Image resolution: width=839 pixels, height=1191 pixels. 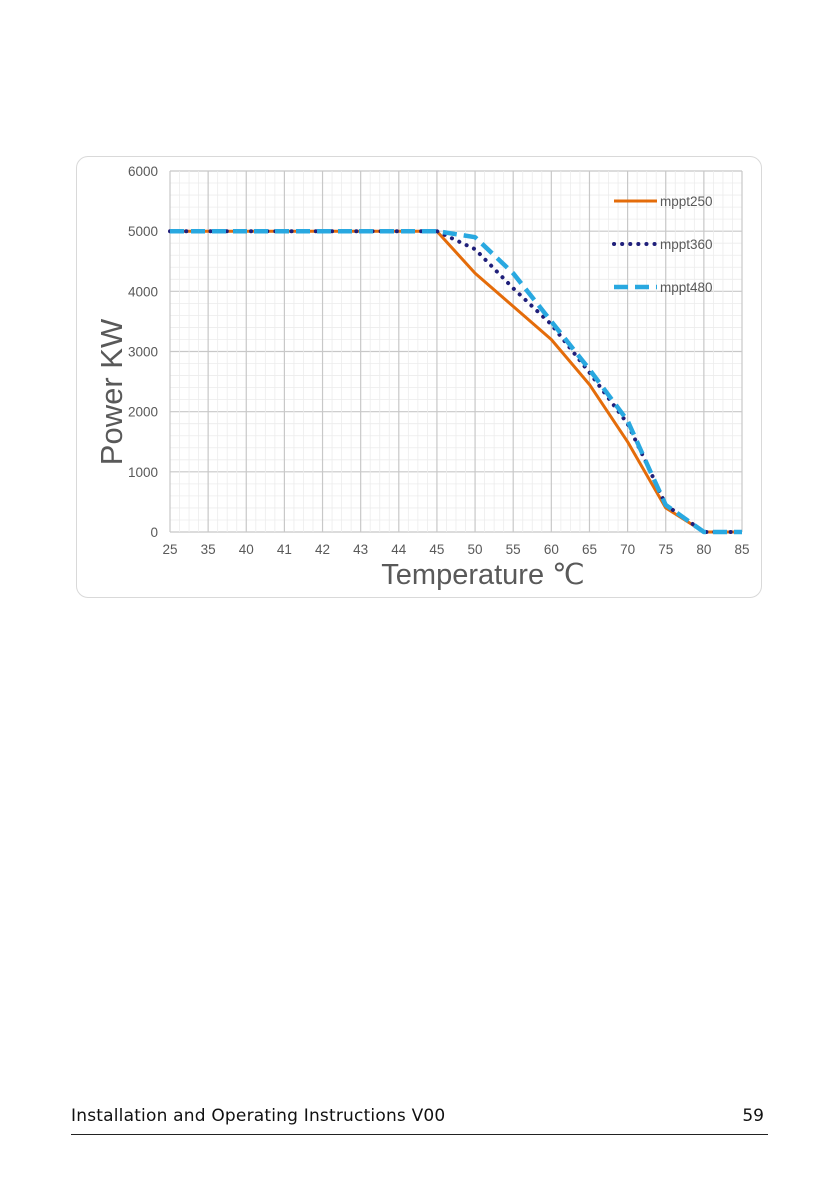 I want to click on legend-label-mppt250: mppt250, so click(x=686, y=201).